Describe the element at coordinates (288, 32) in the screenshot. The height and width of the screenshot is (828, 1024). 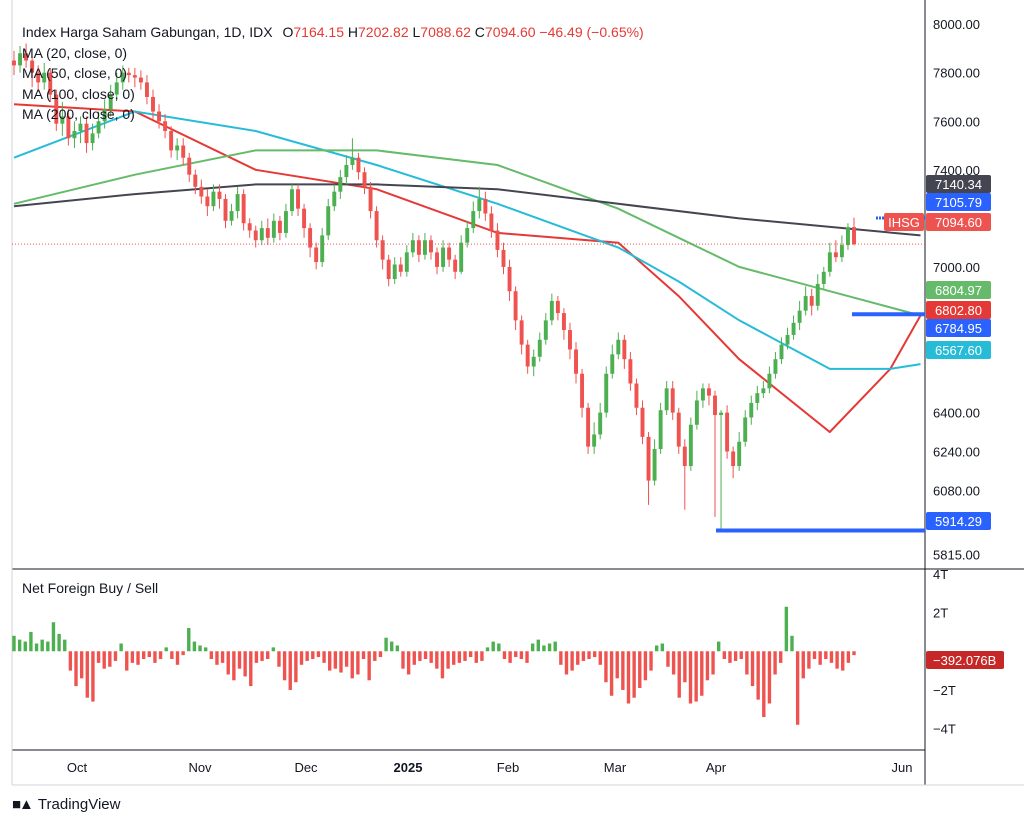
I see `open-label: O` at that location.